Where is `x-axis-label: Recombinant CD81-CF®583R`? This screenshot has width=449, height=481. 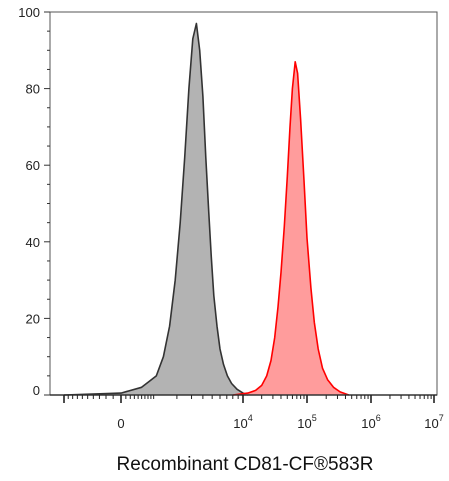 x-axis-label: Recombinant CD81-CF®583R is located at coordinates (245, 464).